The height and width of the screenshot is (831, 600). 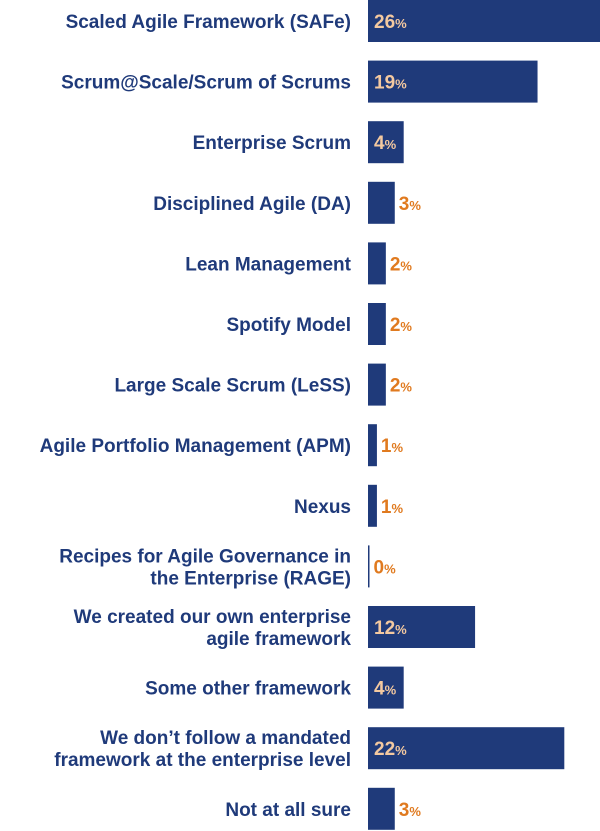 I want to click on category-label: We don’t follow a mandated, so click(x=225, y=738).